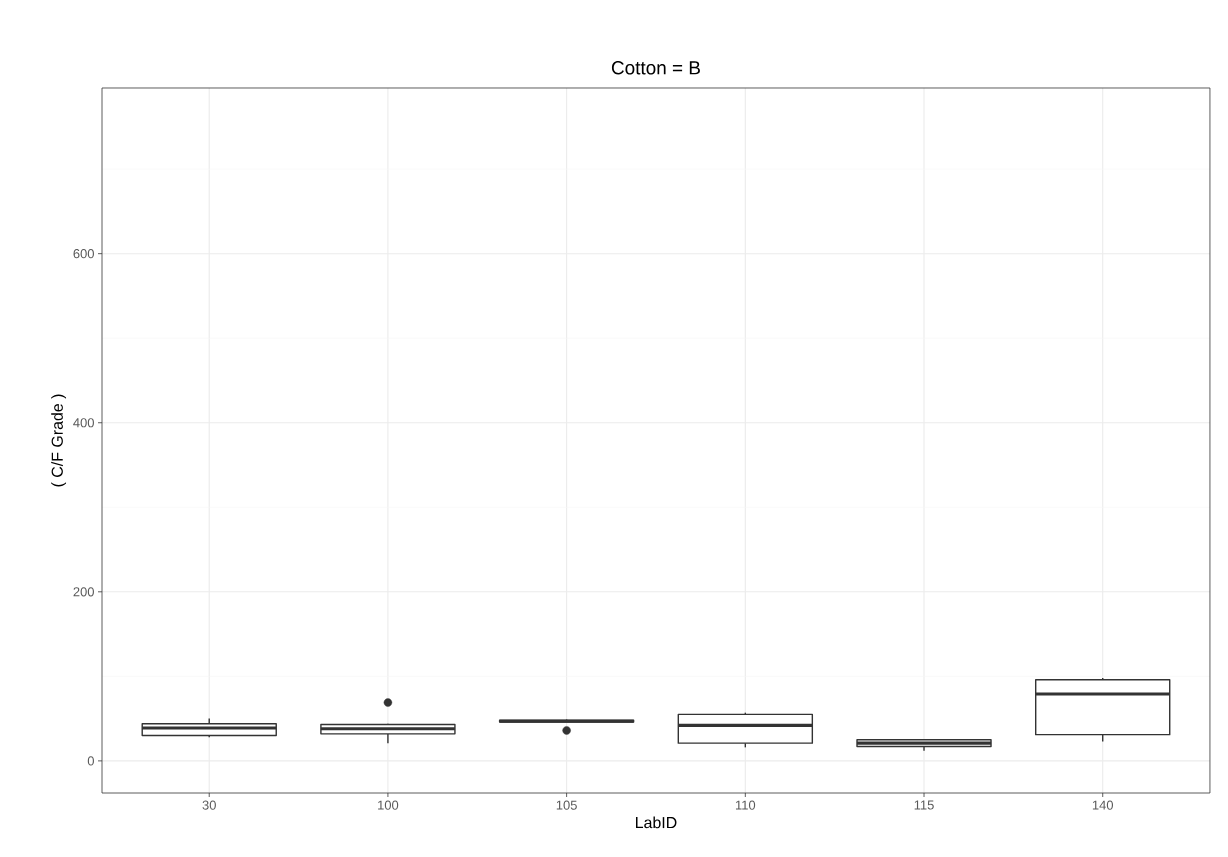 This screenshot has height=857, width=1228. Describe the element at coordinates (83, 592) in the screenshot. I see `y-tick-label: 200` at that location.